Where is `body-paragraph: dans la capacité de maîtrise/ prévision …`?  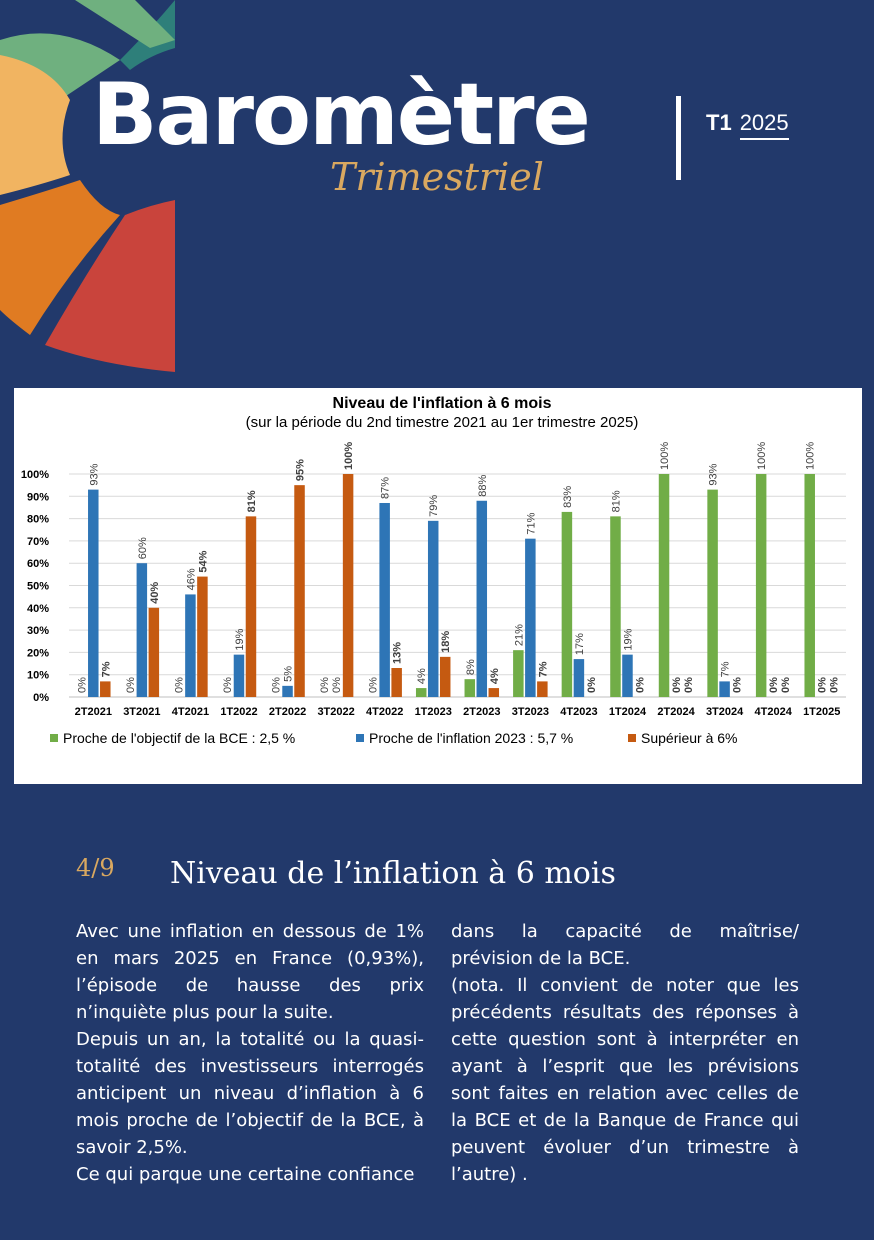
body-paragraph: dans la capacité de maîtrise/ prévision … is located at coordinates (625, 945).